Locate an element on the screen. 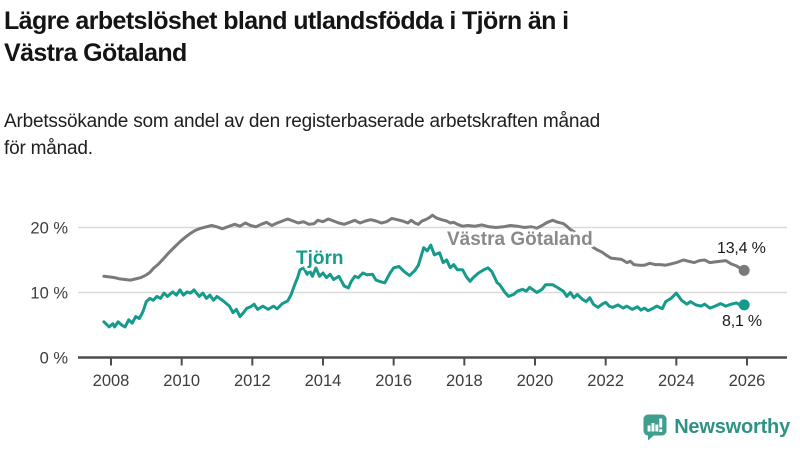  x-tick-label: 2012 is located at coordinates (252, 381).